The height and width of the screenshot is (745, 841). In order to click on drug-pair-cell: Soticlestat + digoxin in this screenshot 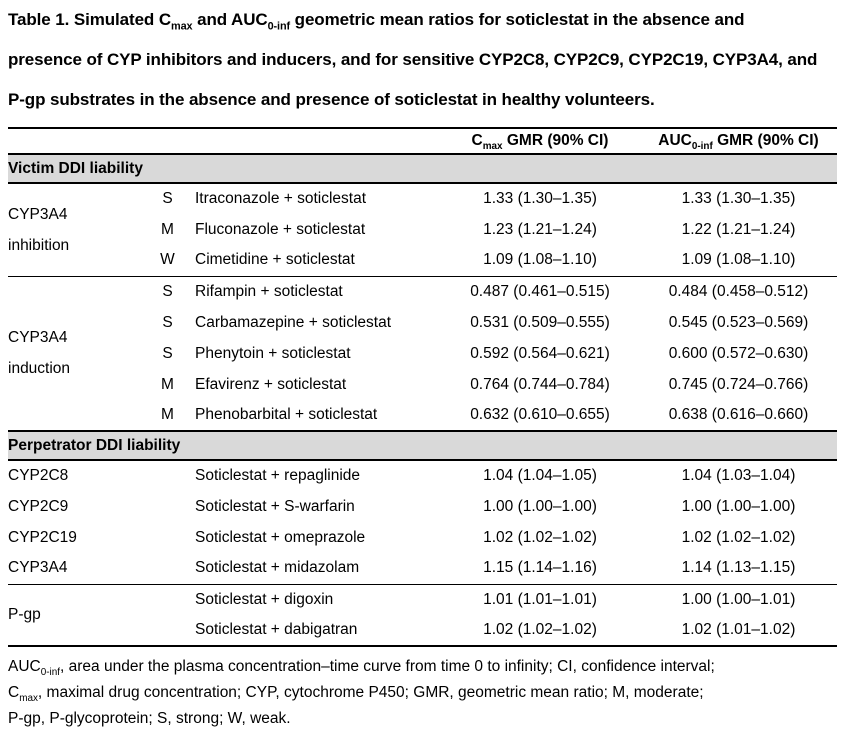, I will do `click(264, 599)`.